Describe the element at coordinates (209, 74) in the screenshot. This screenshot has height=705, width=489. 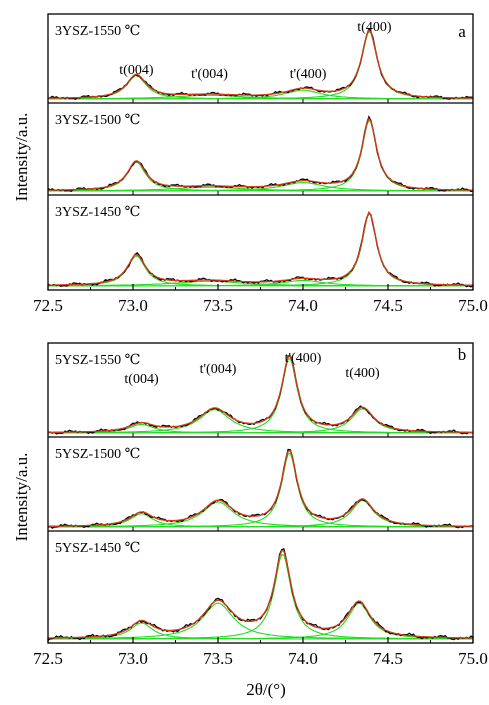
I see `peak-annotation-a-1: t'(004)` at that location.